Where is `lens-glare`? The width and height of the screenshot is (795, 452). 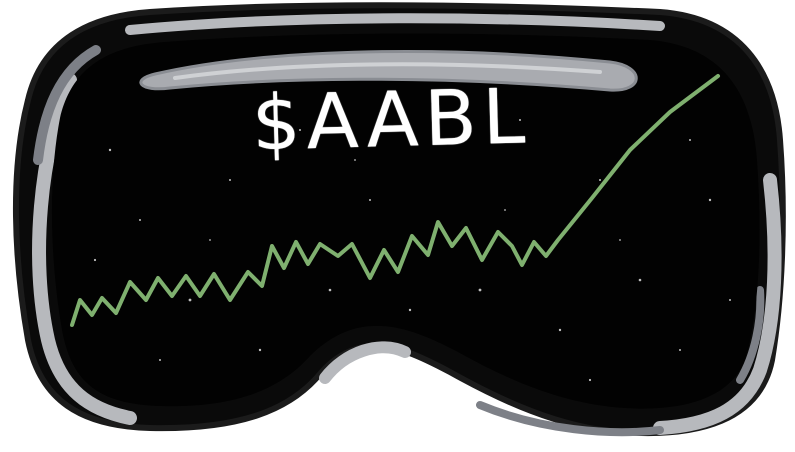
lens-glare is located at coordinates (388, 71).